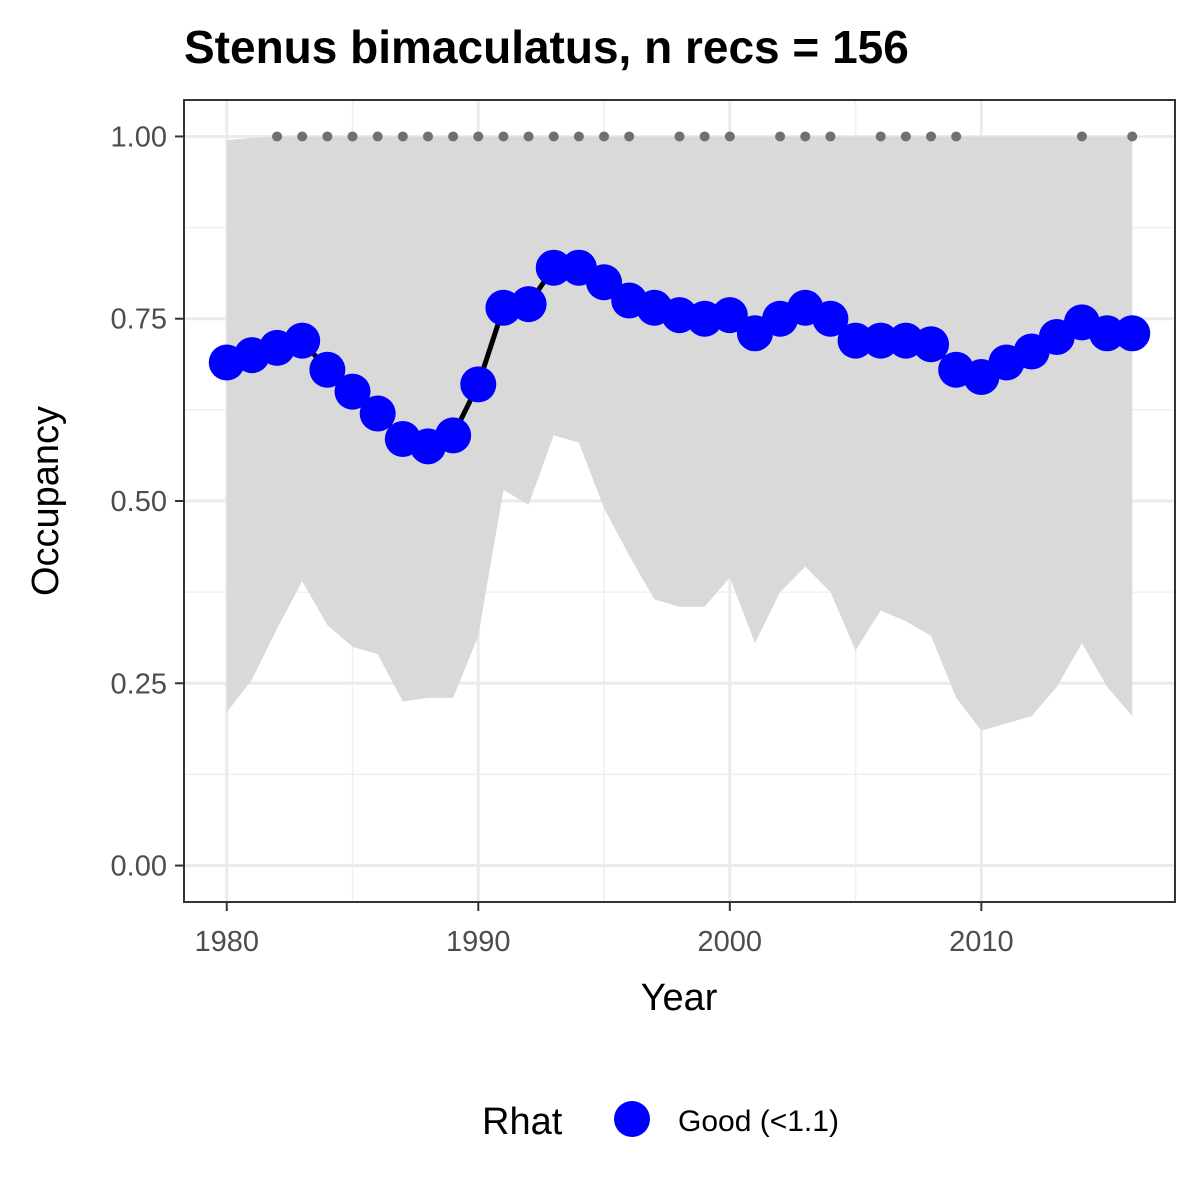 The height and width of the screenshot is (1200, 1200). I want to click on occupancy-points, so click(679, 357).